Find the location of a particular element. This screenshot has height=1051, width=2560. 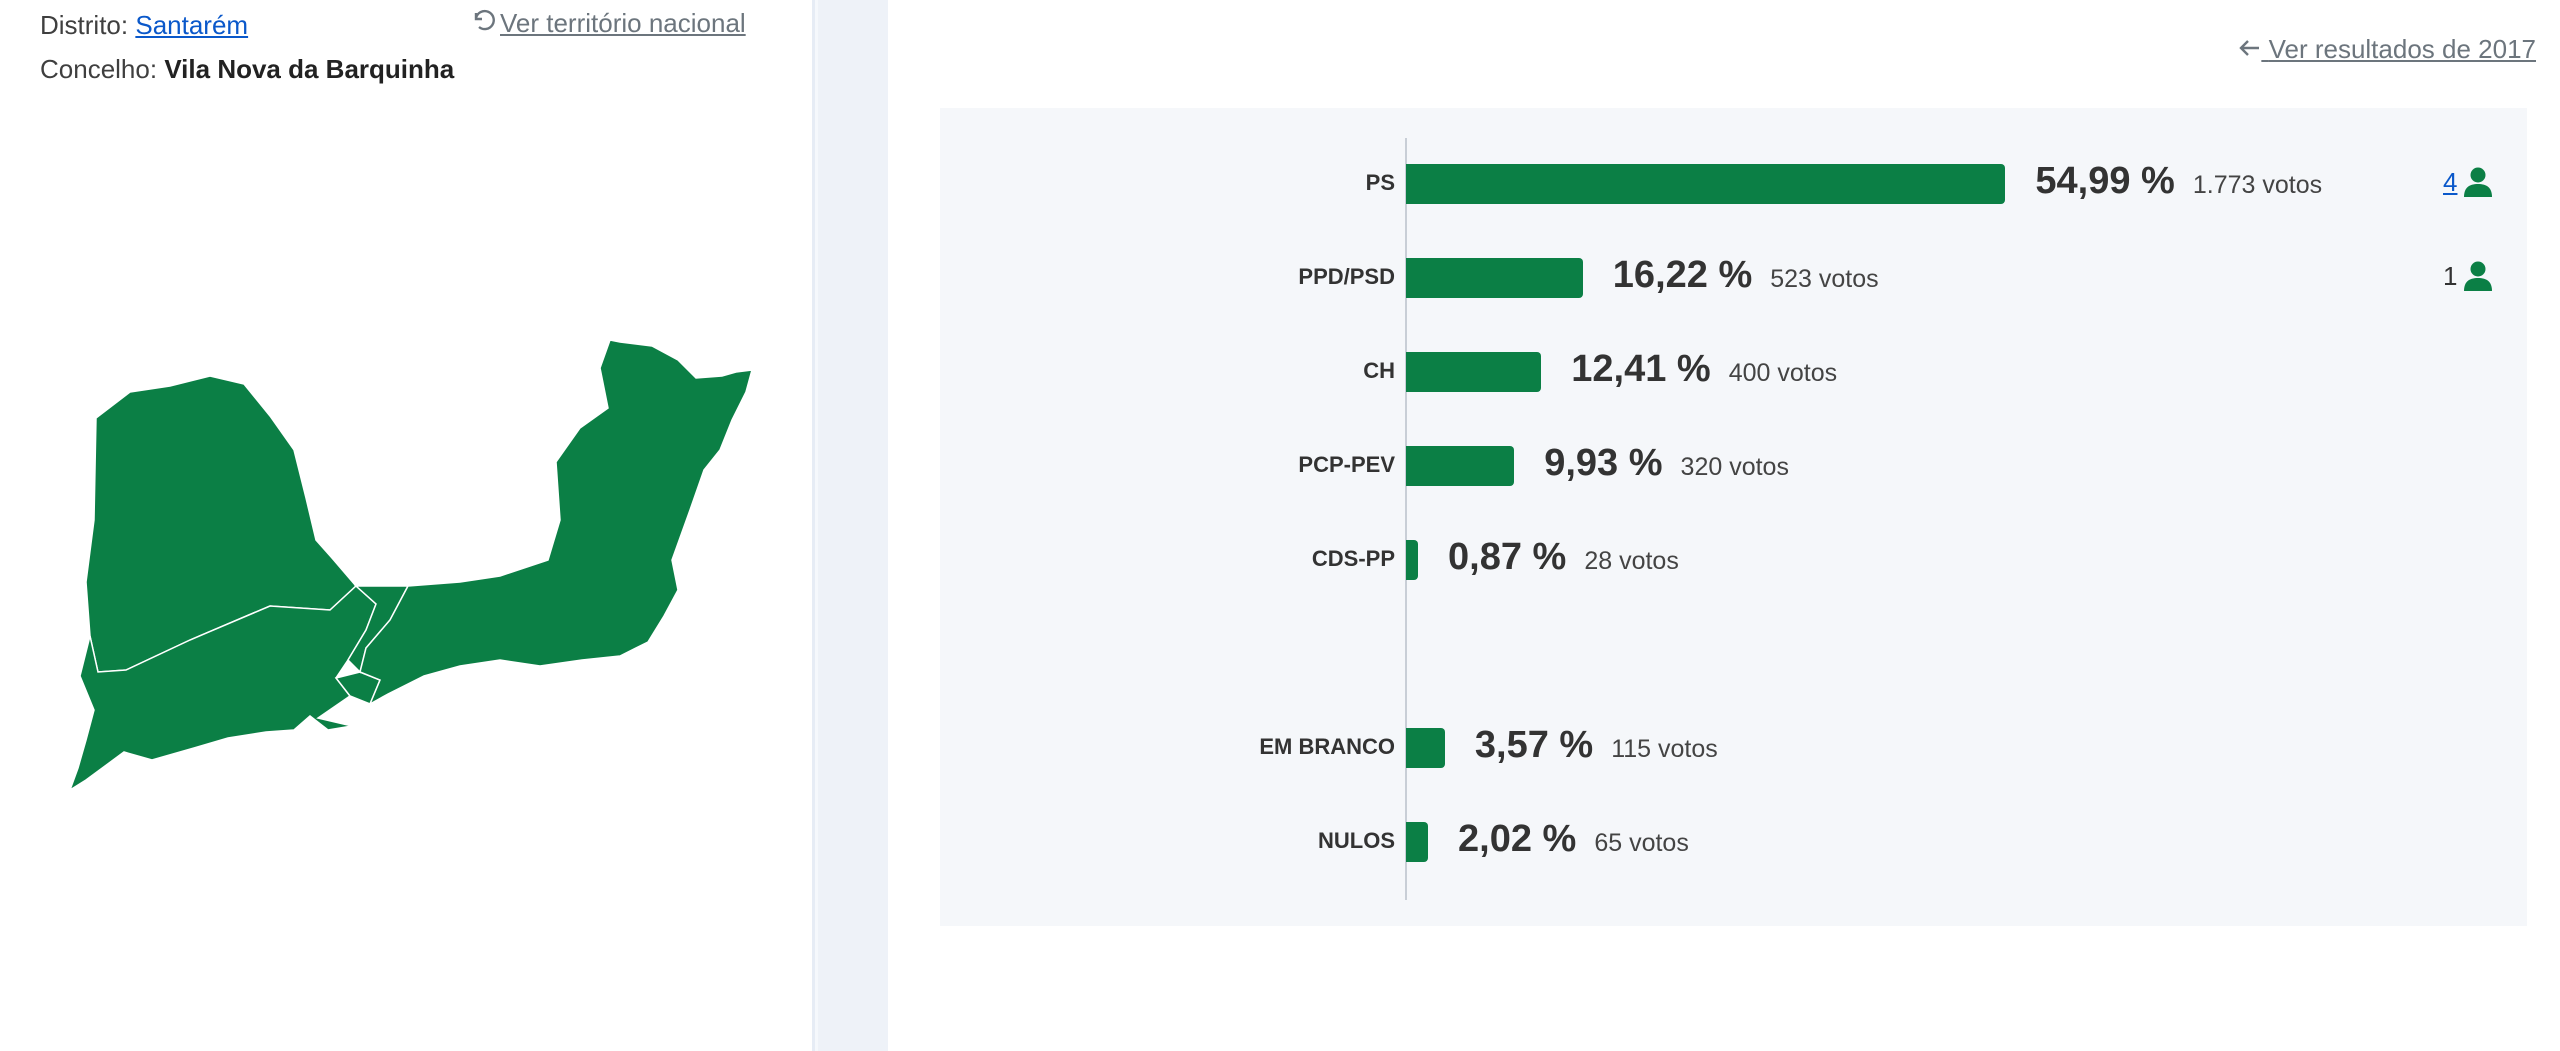

result-row: EM BRANCO 3,57 % 115 votos is located at coordinates (1733, 748).